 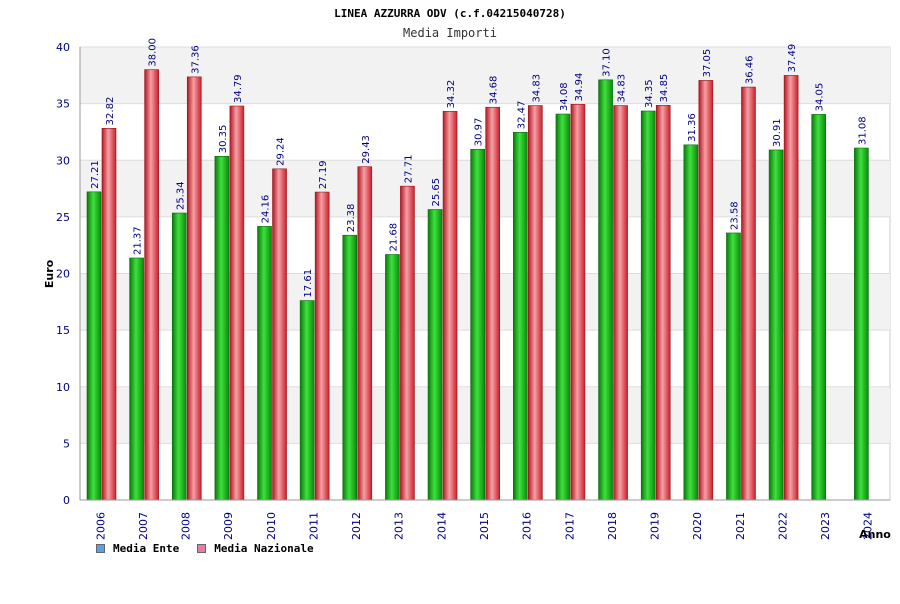 I want to click on y-tick-label: 10, so click(x=63, y=387).